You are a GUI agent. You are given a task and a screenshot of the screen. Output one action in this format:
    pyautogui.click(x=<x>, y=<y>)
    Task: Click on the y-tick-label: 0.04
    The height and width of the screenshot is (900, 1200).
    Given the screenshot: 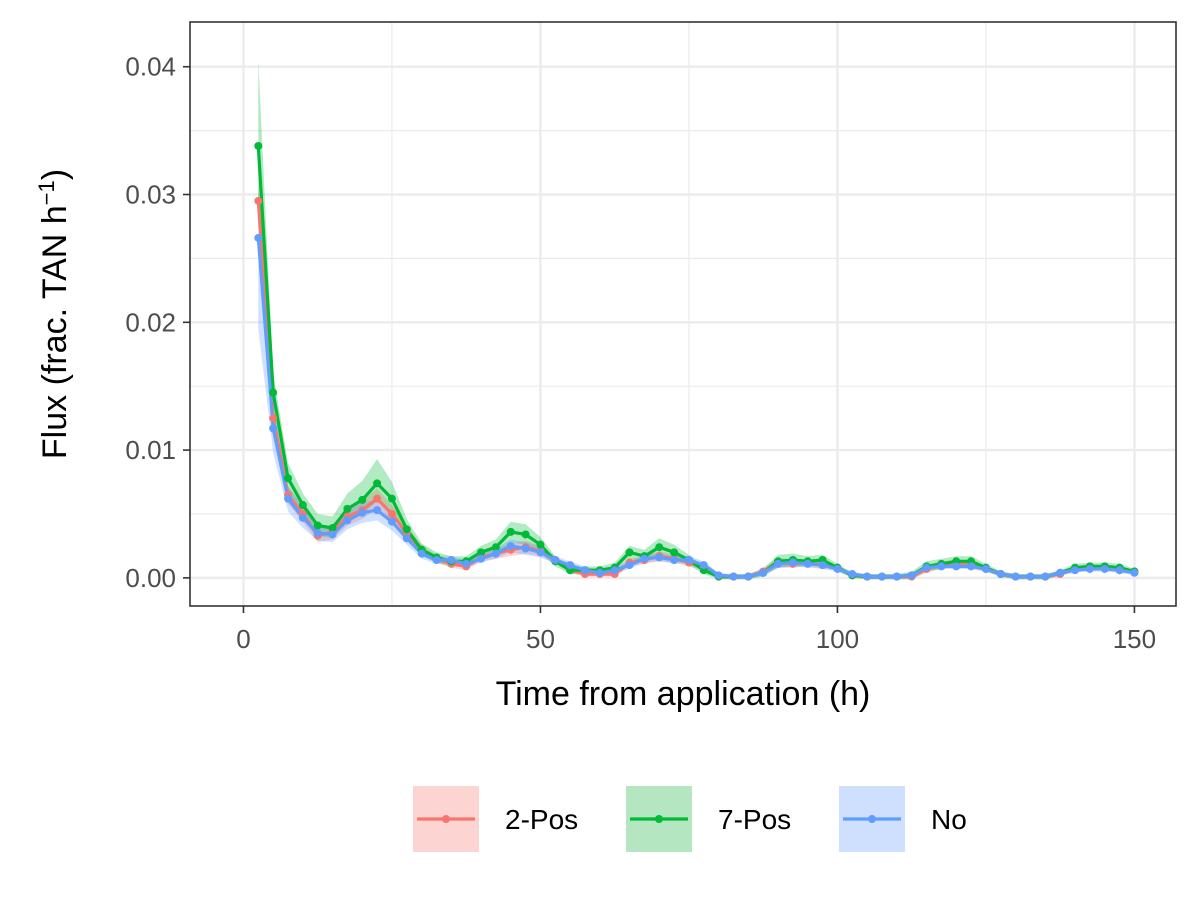 What is the action you would take?
    pyautogui.click(x=150, y=67)
    